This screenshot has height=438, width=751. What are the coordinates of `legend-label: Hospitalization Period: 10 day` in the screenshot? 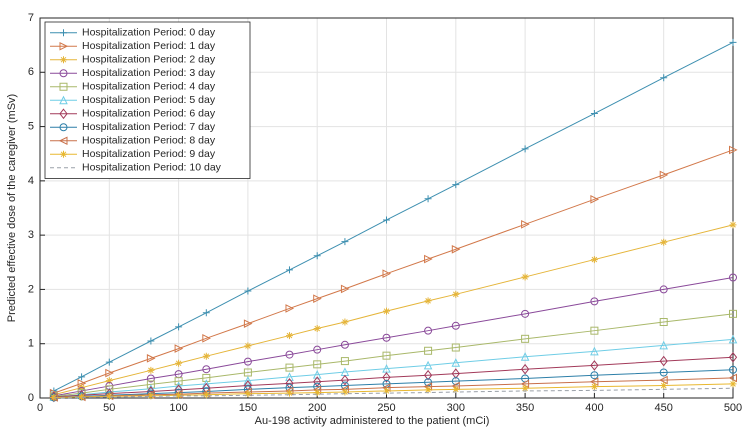 It's located at (152, 168).